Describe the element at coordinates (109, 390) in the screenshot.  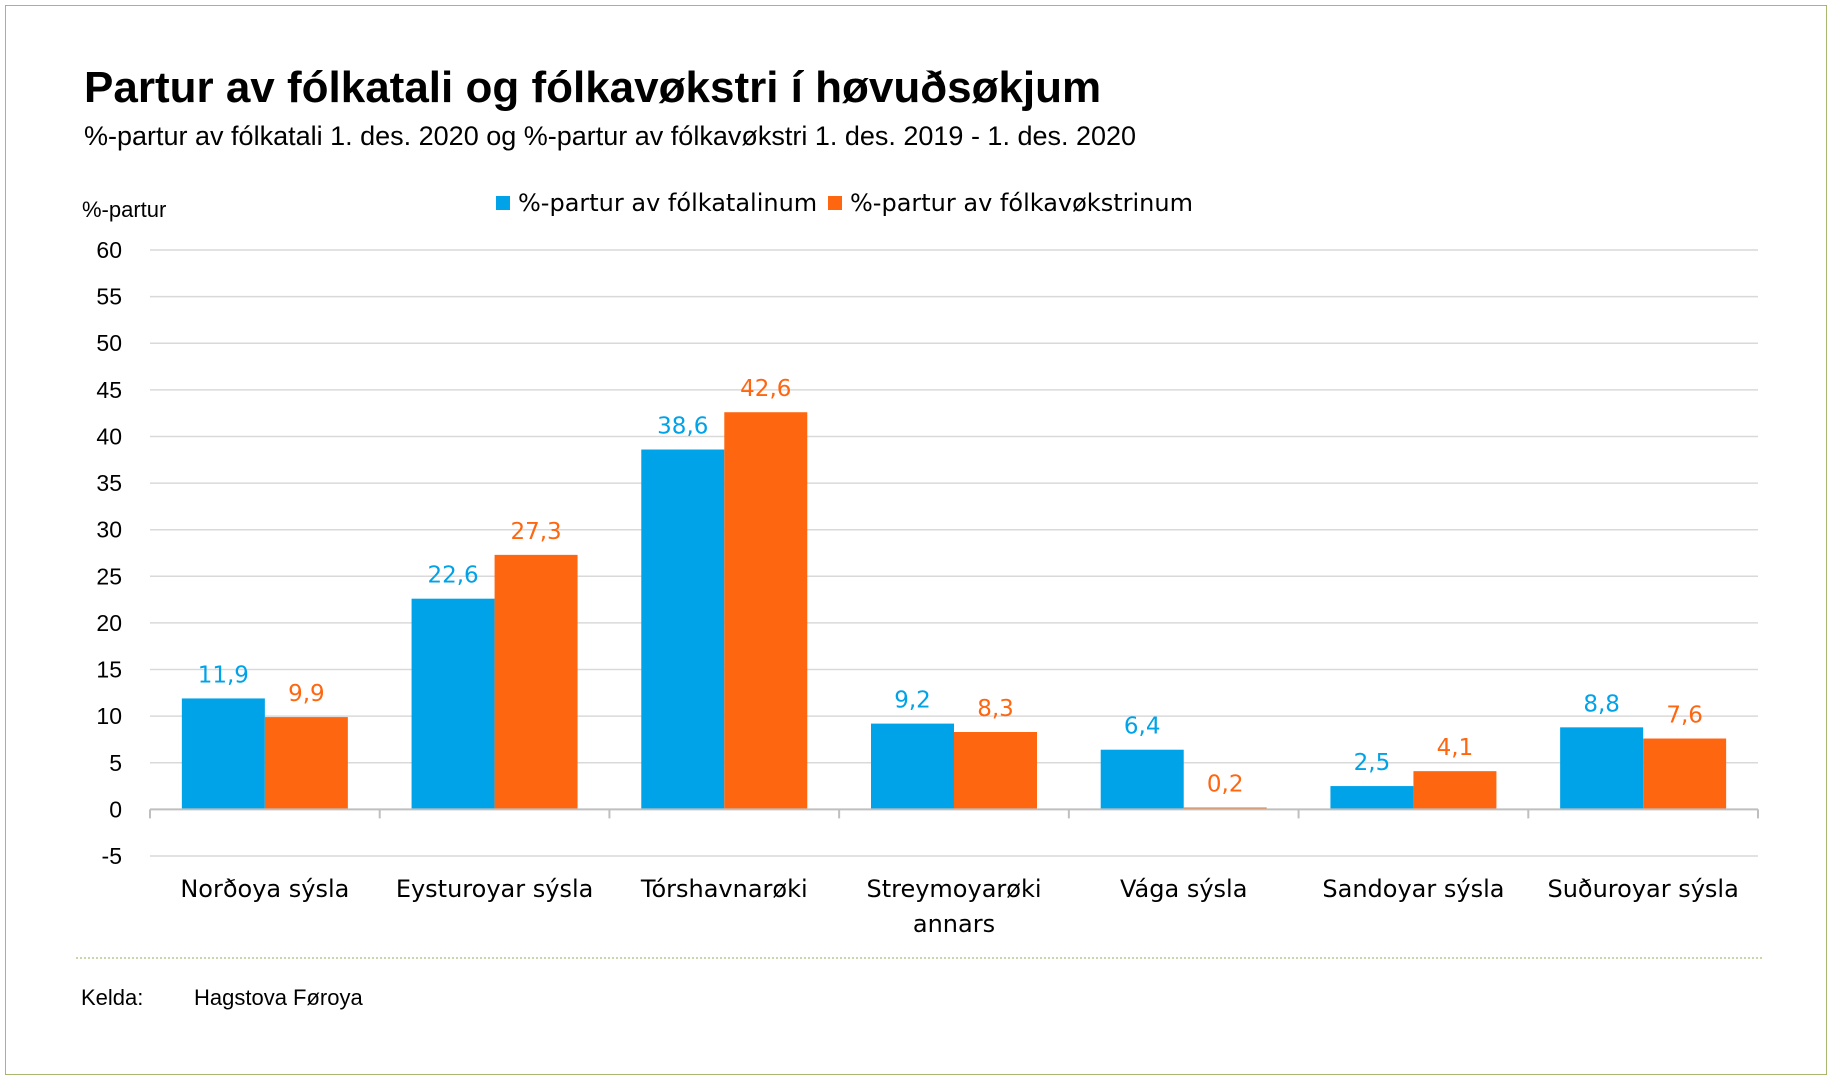
I see `y-tick-label: 45` at that location.